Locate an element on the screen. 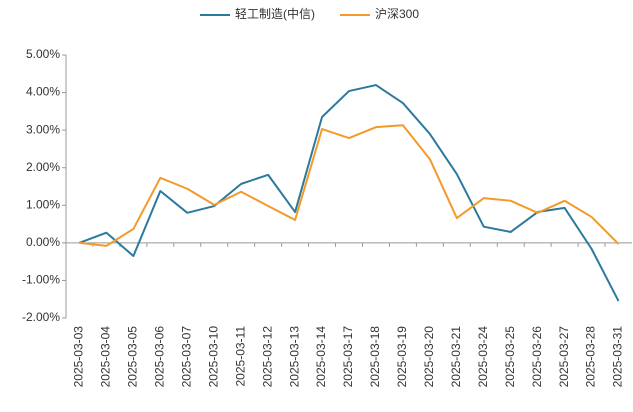 The image size is (633, 412). y-tick-label: 1.00% is located at coordinates (43, 204).